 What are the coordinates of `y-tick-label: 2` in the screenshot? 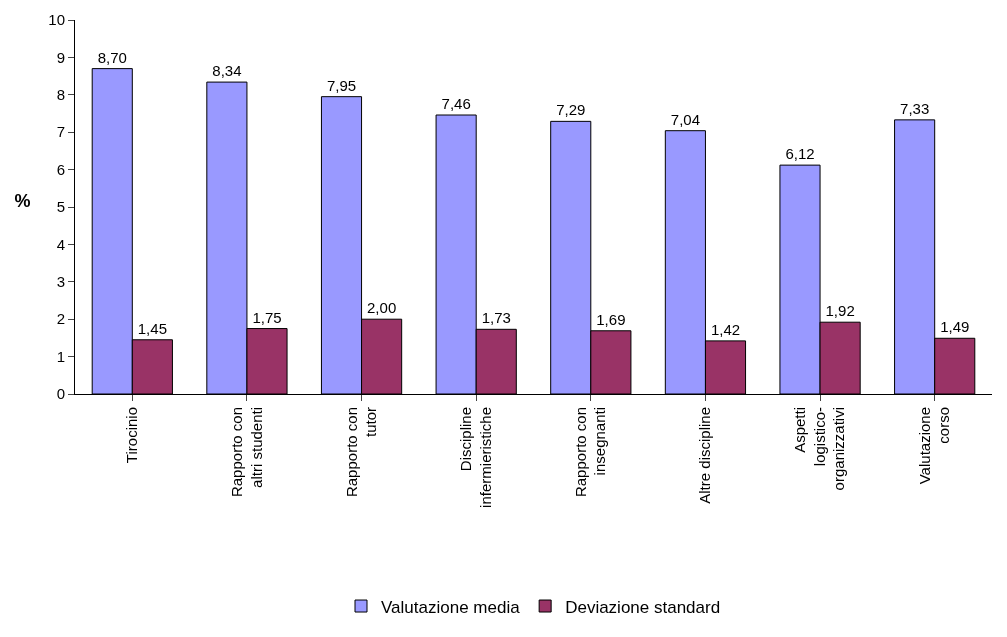 It's located at (60, 319).